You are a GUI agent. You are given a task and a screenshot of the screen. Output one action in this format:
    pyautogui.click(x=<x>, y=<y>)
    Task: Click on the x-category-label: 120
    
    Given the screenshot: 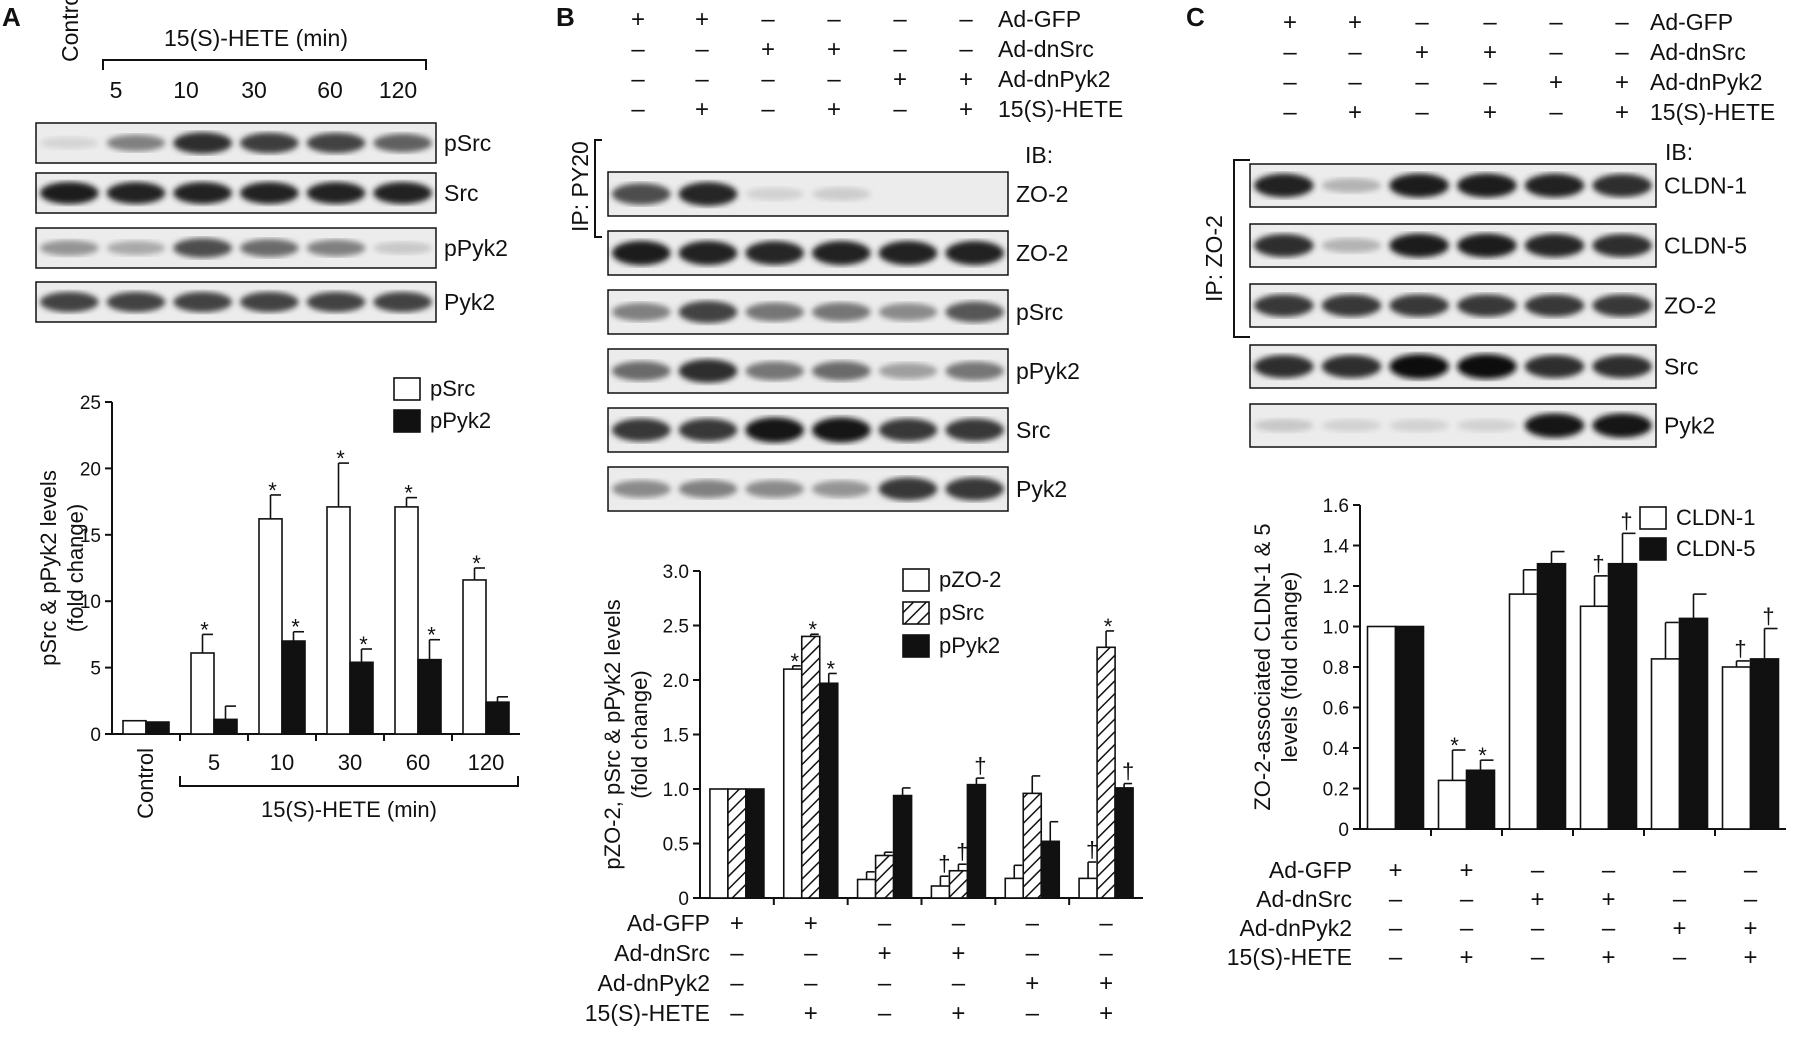 What is the action you would take?
    pyautogui.click(x=486, y=762)
    